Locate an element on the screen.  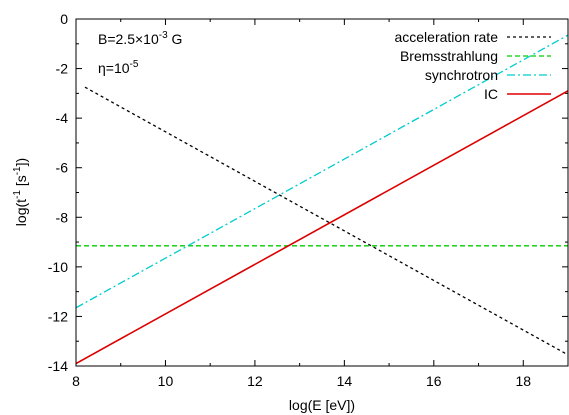
x-tick-label: 16 is located at coordinates (434, 381).